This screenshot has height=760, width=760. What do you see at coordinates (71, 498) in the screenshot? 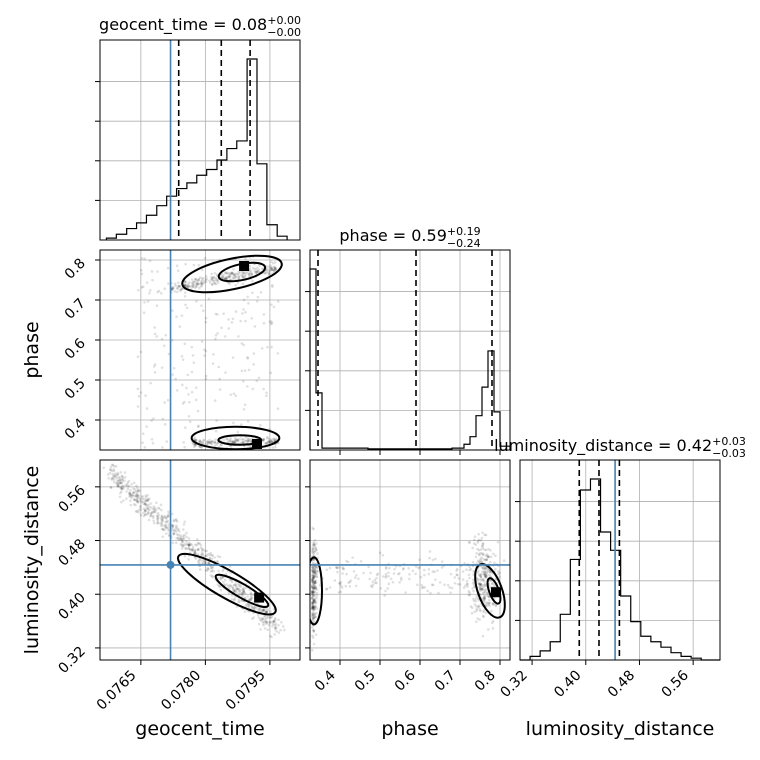
I see `y-tick-label-luminosity_distance: 0.56` at bounding box center [71, 498].